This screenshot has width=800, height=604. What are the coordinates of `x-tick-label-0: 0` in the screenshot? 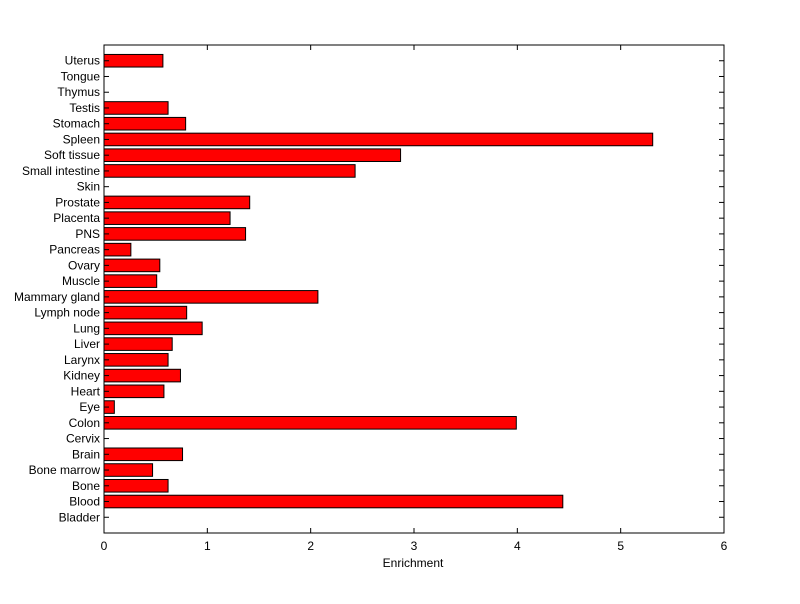 It's located at (104, 546).